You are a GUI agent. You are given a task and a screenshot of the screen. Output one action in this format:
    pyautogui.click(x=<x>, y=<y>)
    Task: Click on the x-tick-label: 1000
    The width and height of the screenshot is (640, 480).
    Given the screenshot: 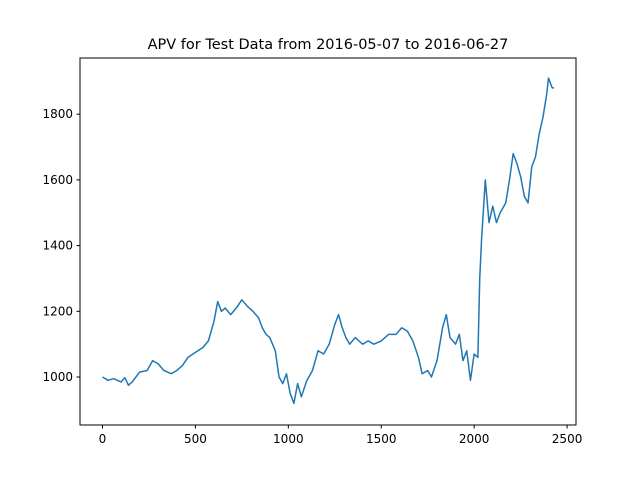 What is the action you would take?
    pyautogui.click(x=288, y=439)
    